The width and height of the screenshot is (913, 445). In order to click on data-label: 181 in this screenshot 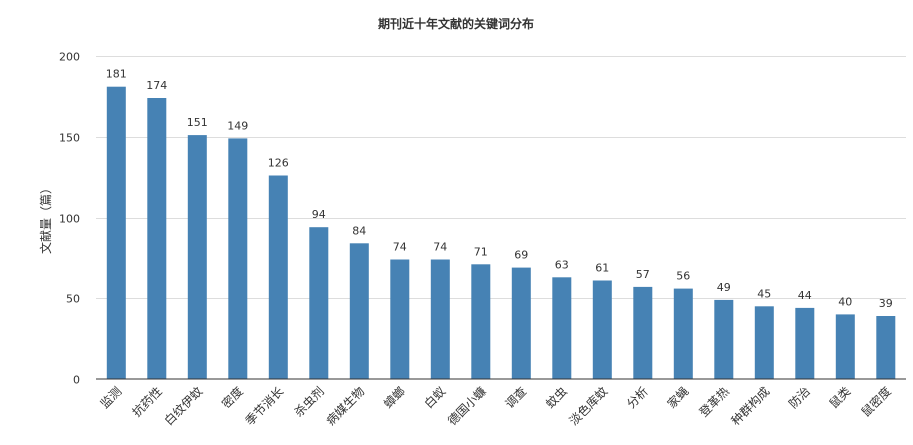, I will do `click(116, 74)`.